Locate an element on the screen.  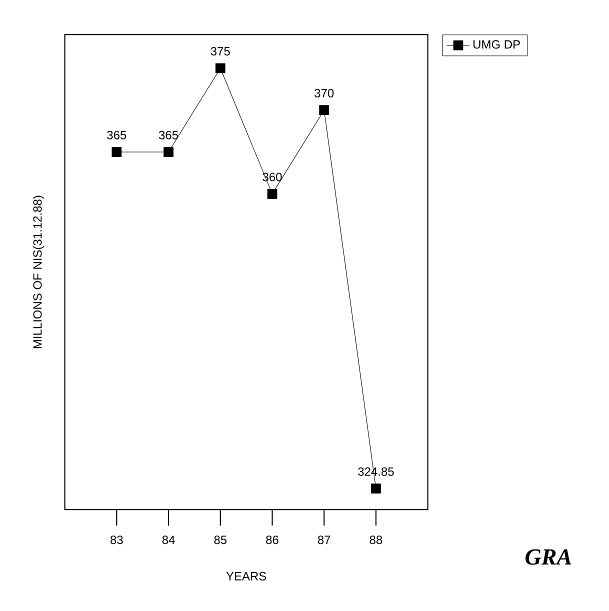
text: GRA is located at coordinates (549, 557).